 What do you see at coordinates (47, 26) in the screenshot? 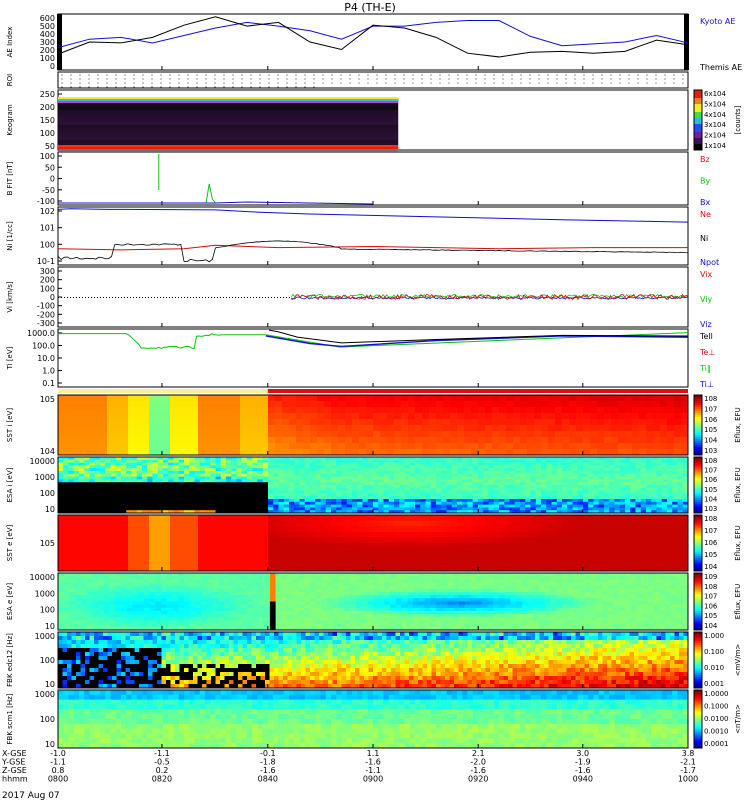
I see `y-tick-label: 500` at bounding box center [47, 26].